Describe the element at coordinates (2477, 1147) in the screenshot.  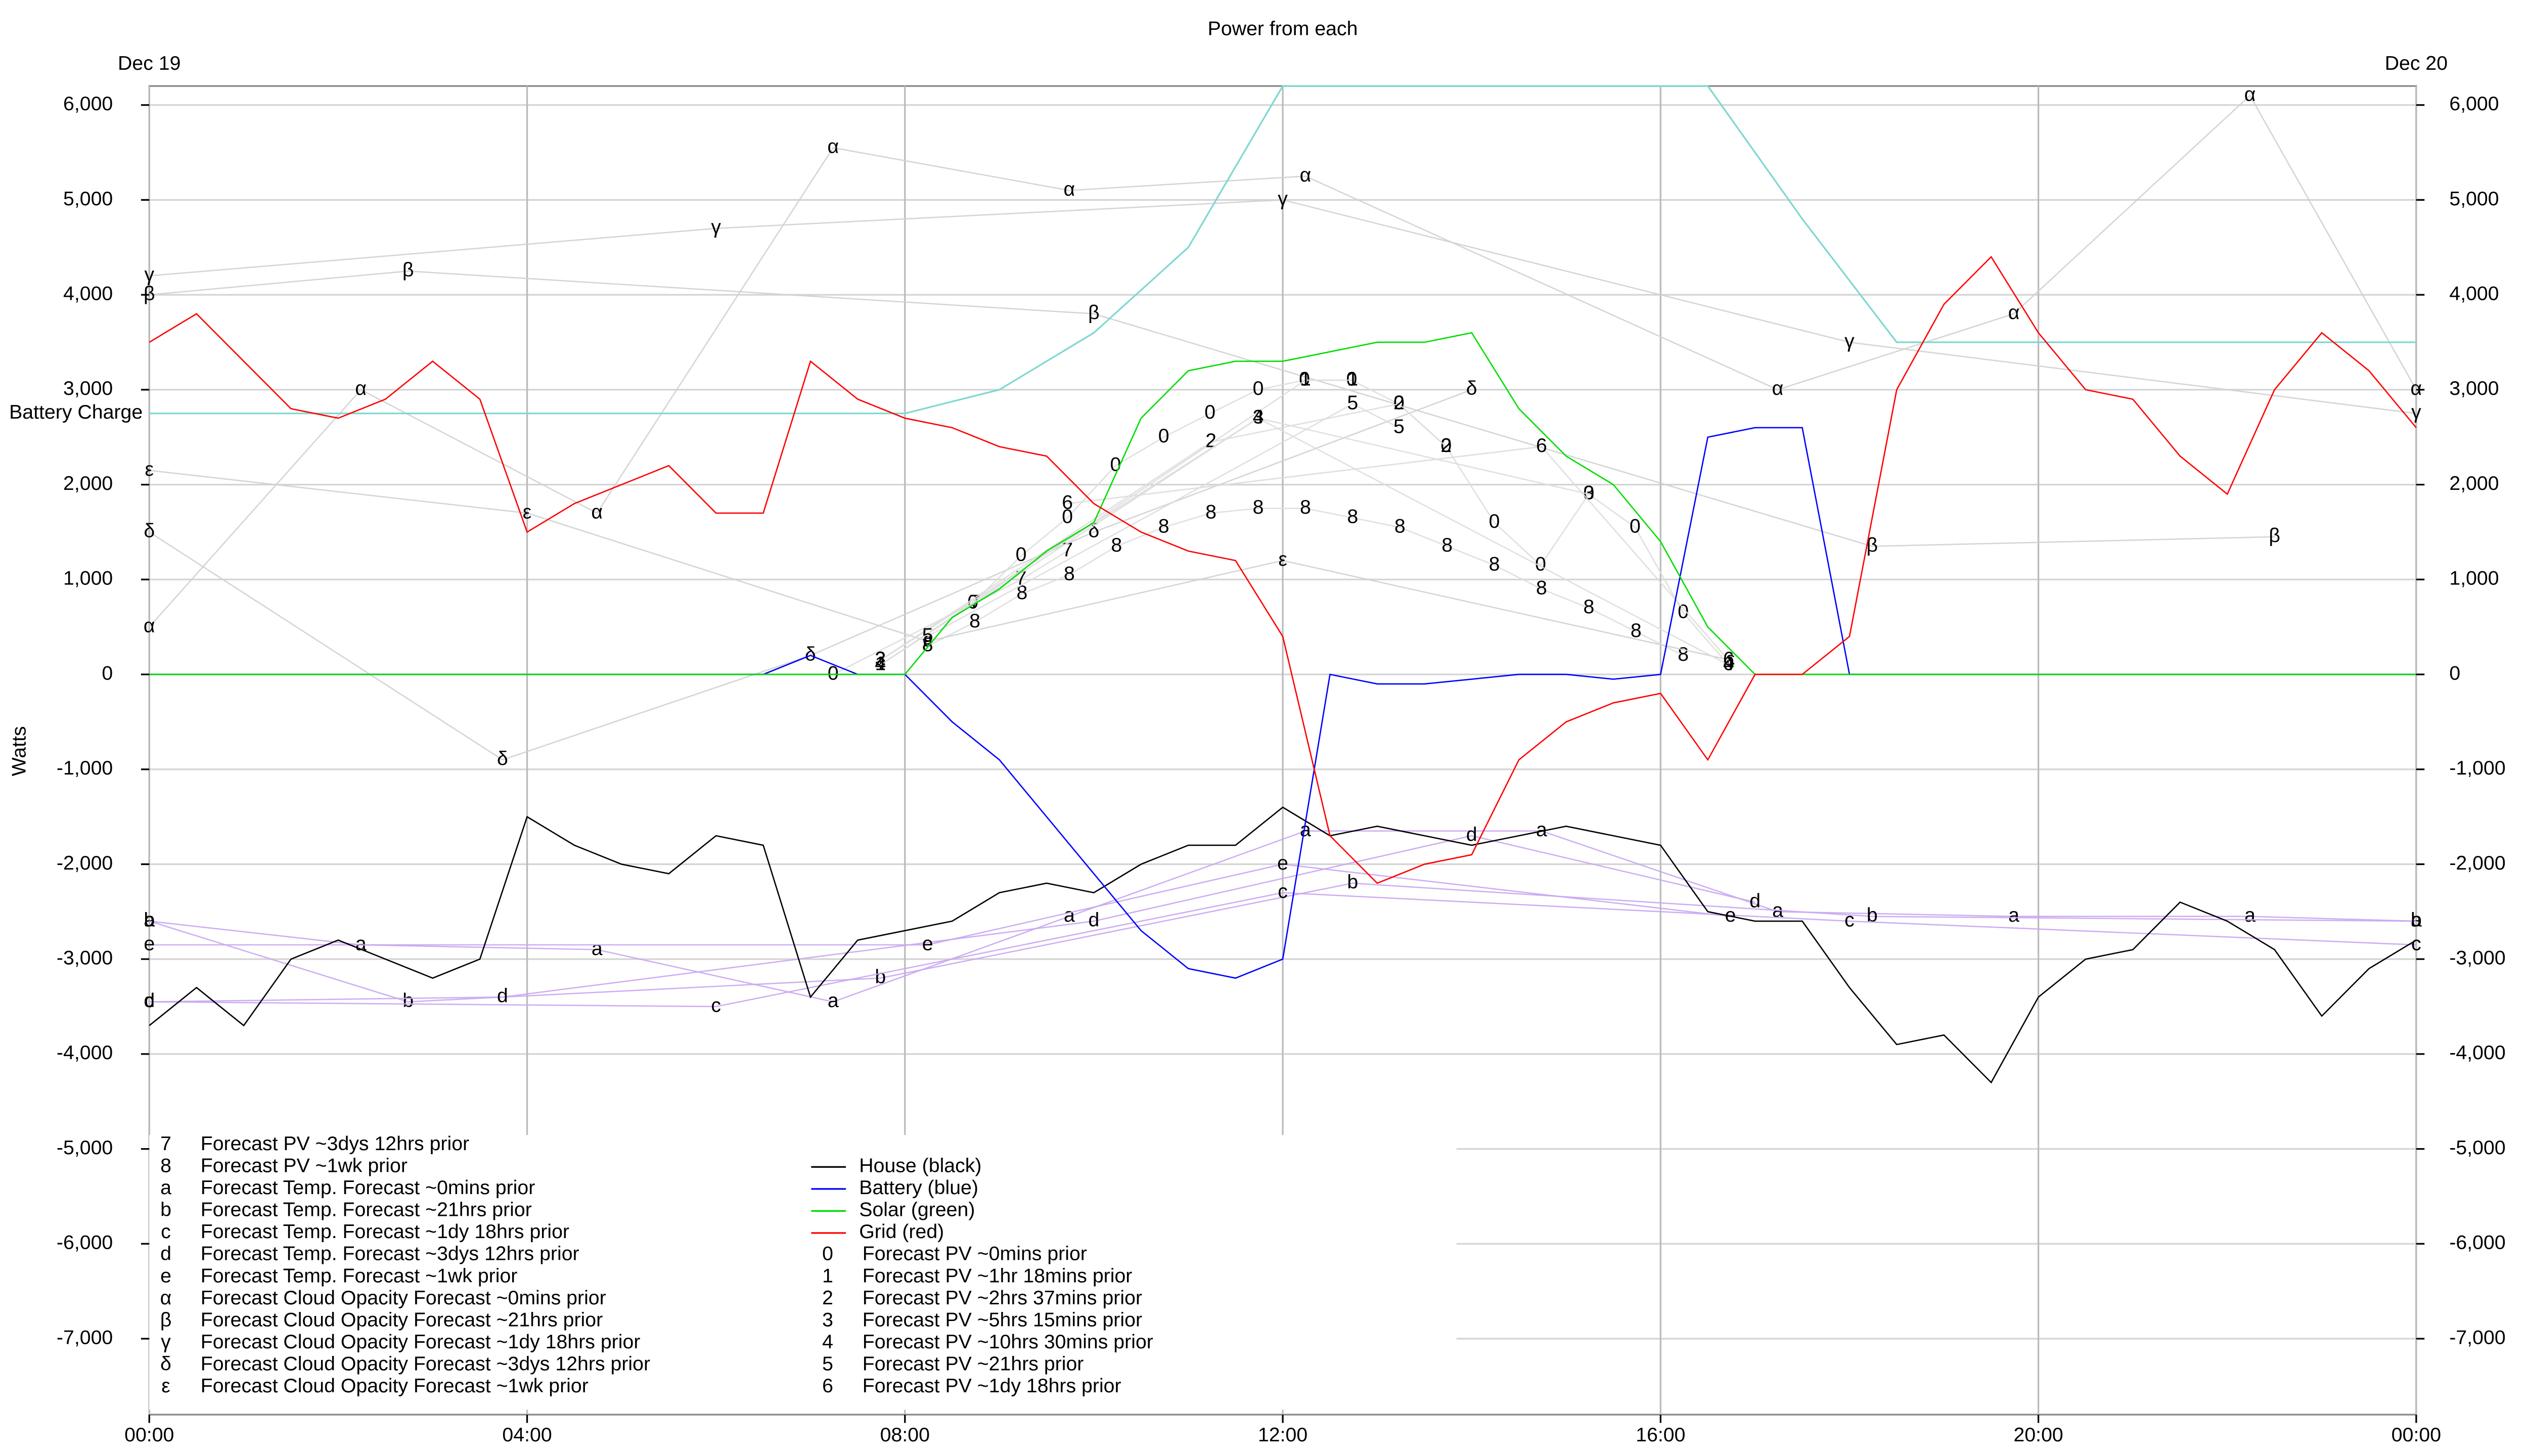
I see `y2-tick-label: -5,000` at that location.